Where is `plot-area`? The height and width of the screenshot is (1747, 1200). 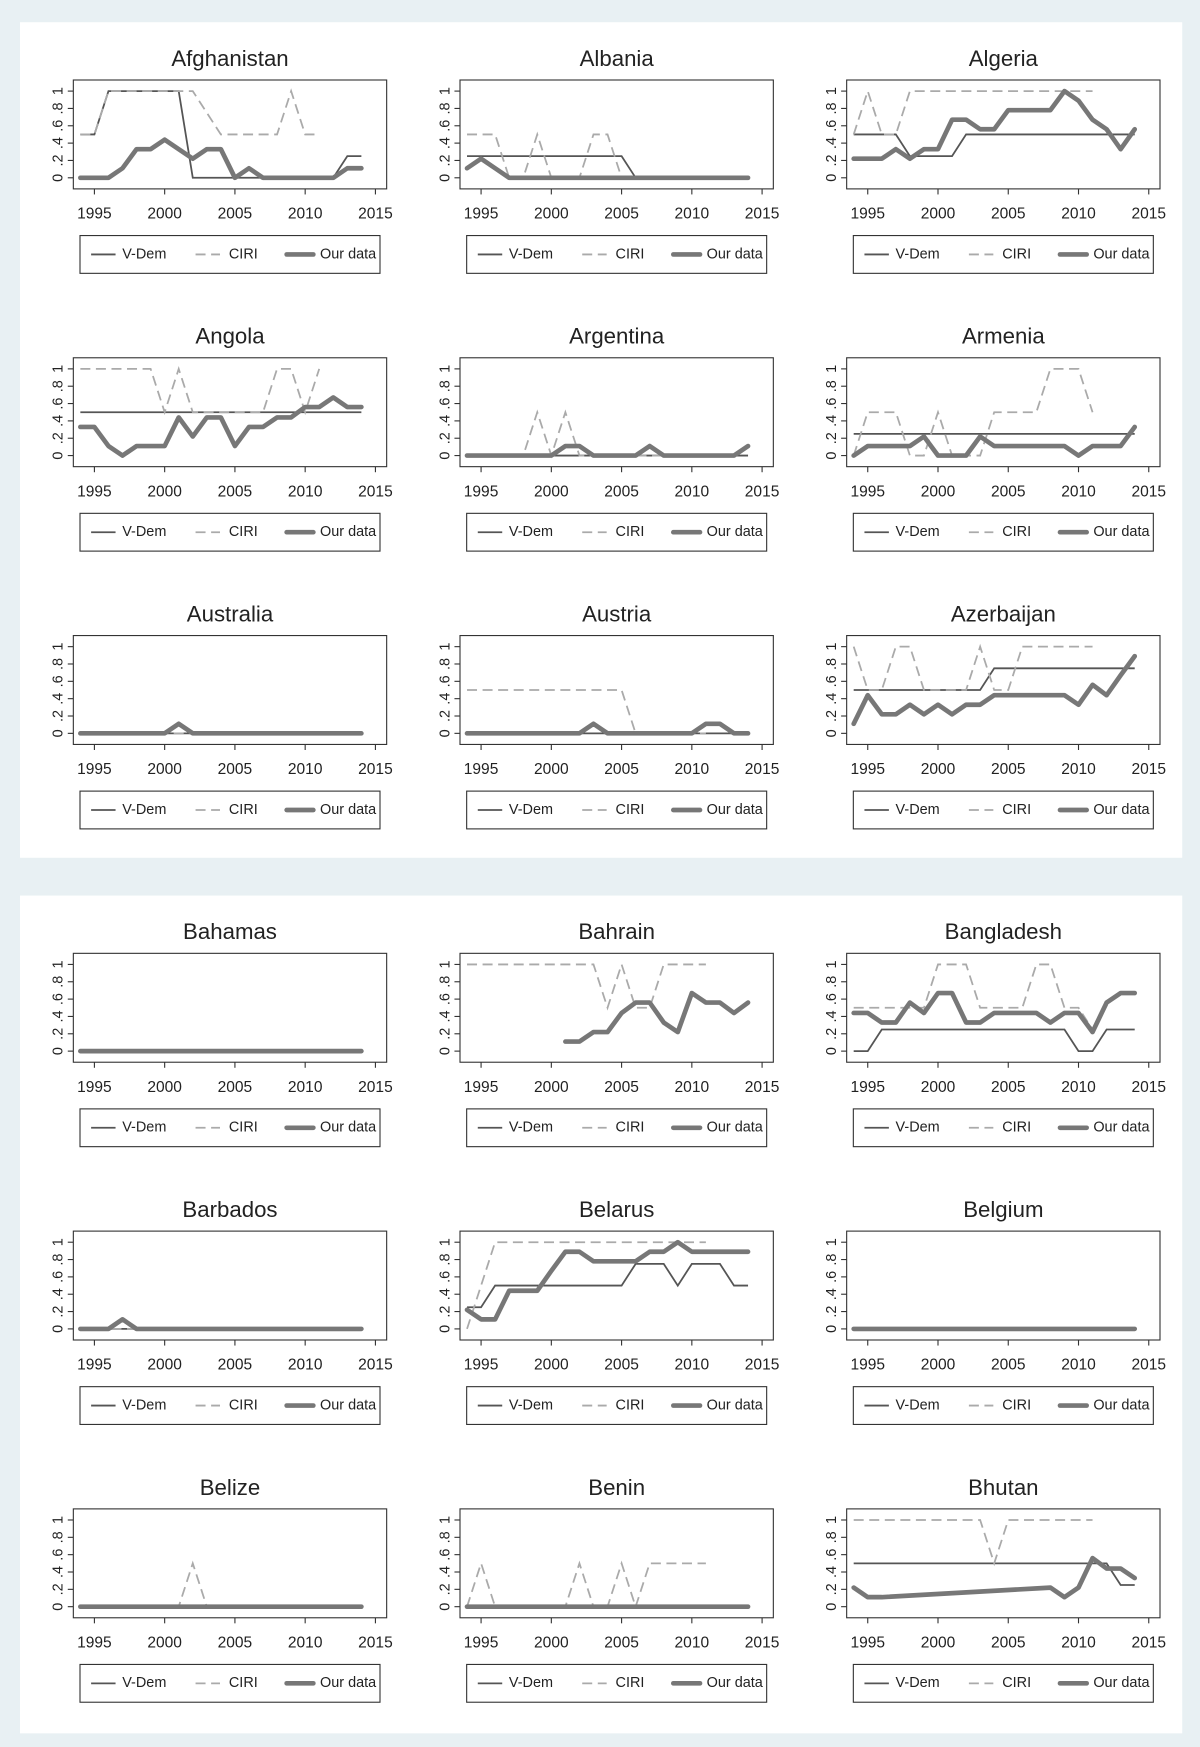
plot-area is located at coordinates (616, 134).